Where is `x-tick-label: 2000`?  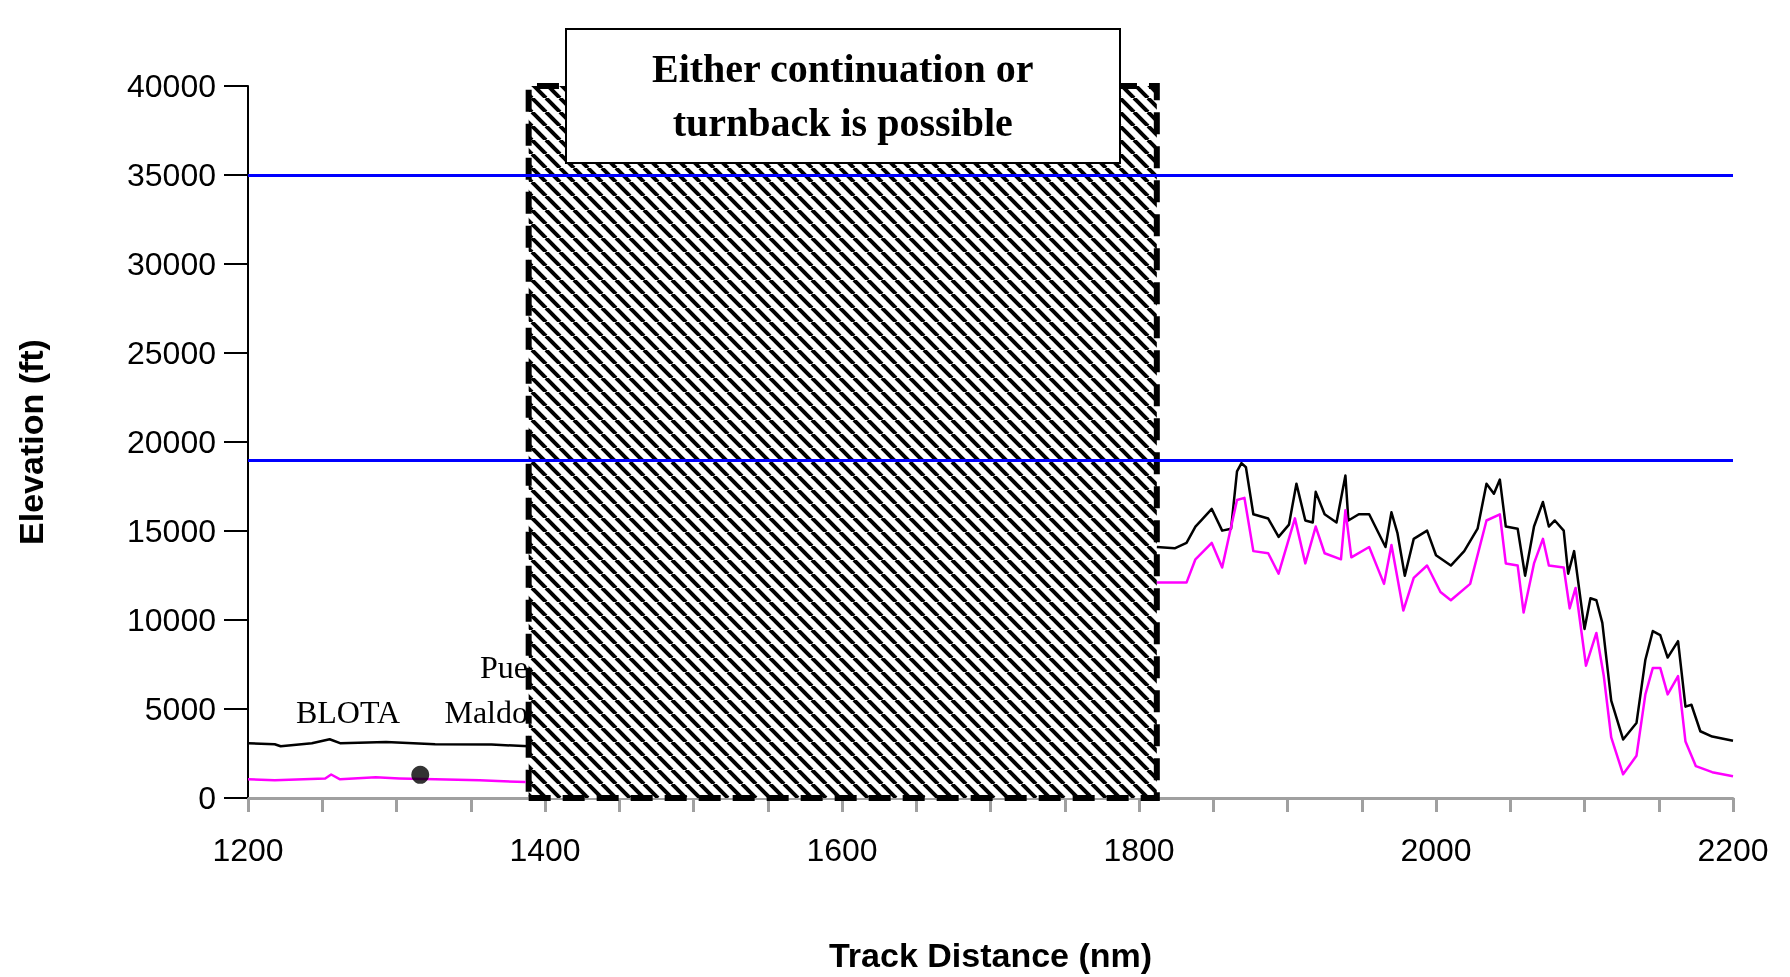
x-tick-label: 2000 is located at coordinates (1436, 850).